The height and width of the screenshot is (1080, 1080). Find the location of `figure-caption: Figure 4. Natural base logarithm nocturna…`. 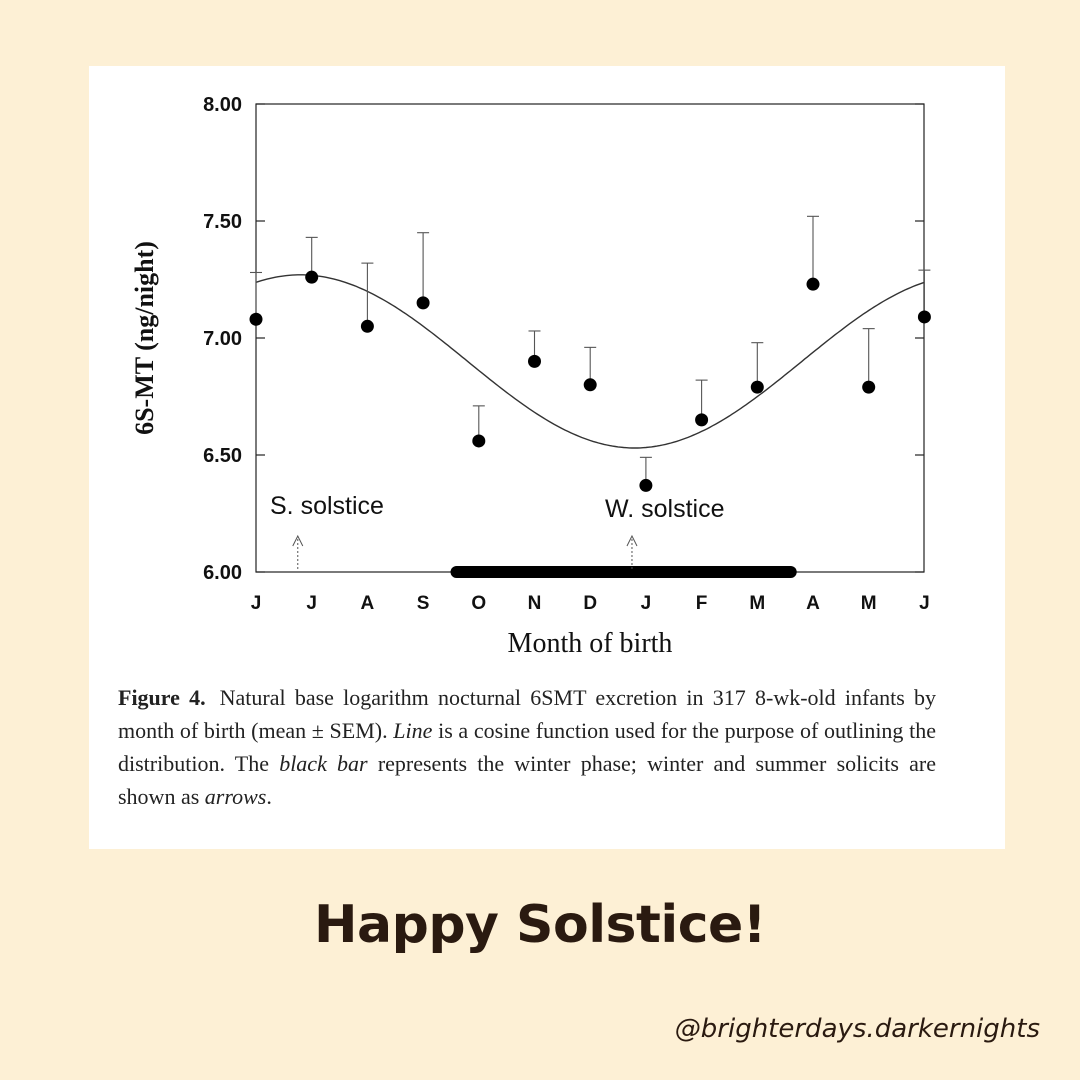

figure-caption: Figure 4. Natural base logarithm nocturna… is located at coordinates (527, 747).